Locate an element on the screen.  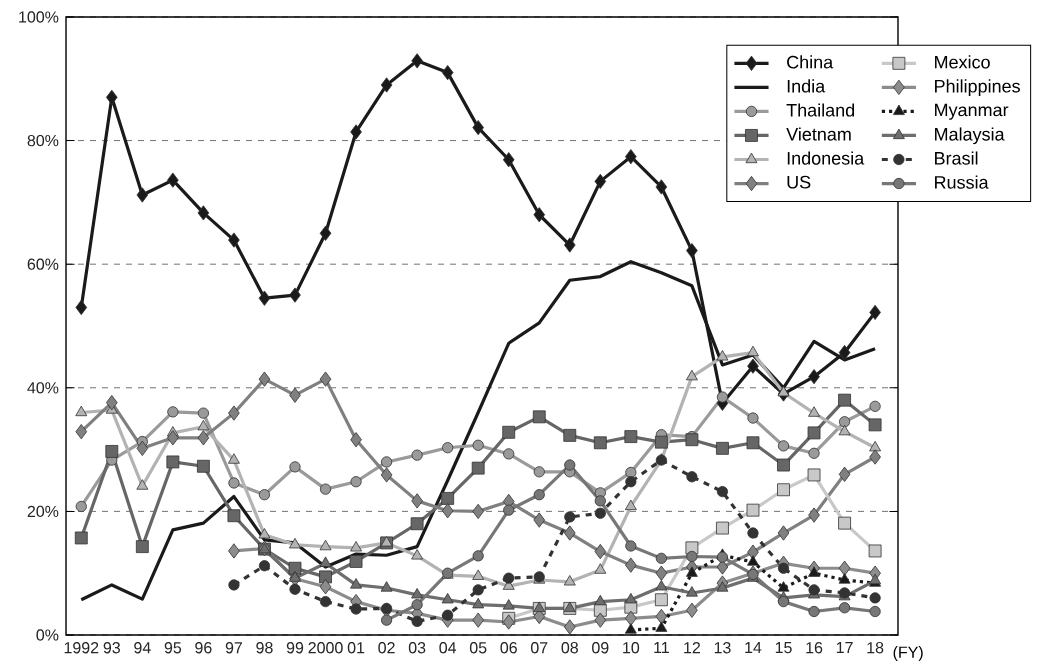
x-tick-label: 12 is located at coordinates (692, 648).